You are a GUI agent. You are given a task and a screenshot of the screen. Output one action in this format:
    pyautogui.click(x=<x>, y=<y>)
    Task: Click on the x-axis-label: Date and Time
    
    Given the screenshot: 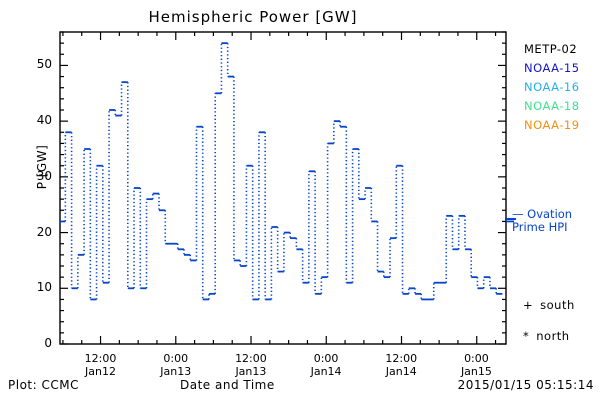 What is the action you would take?
    pyautogui.click(x=227, y=385)
    